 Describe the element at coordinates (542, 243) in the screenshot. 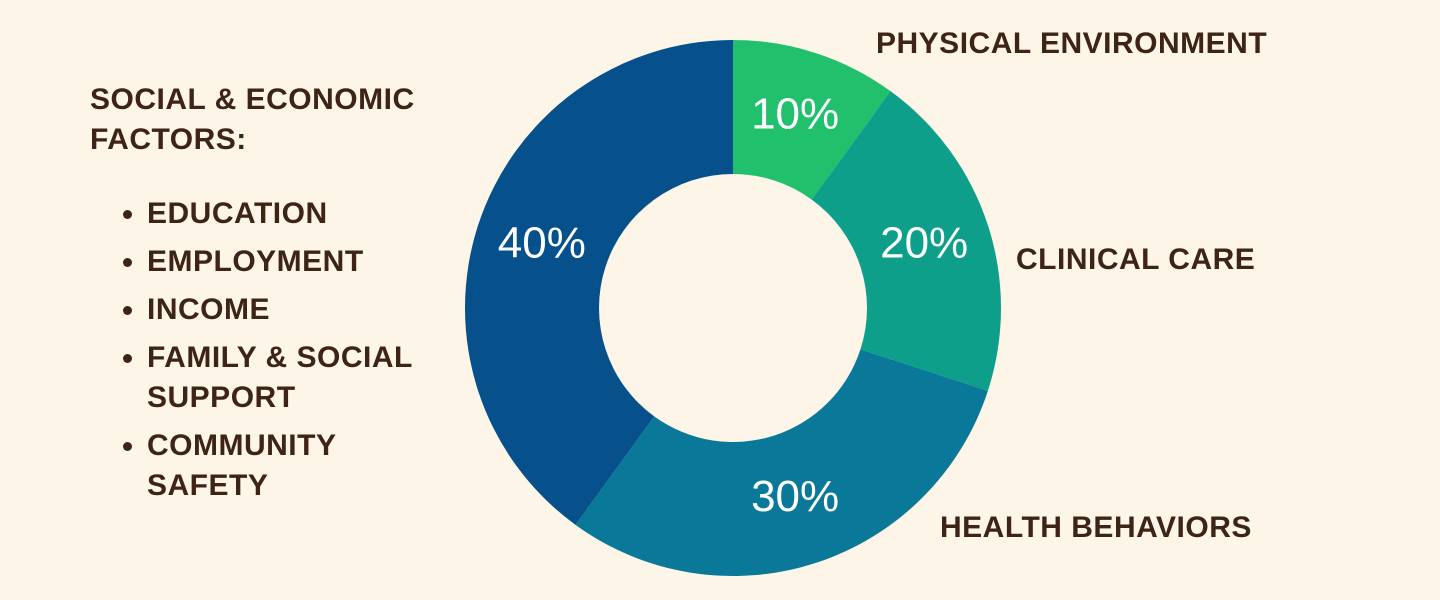

I see `value-label: 40%` at that location.